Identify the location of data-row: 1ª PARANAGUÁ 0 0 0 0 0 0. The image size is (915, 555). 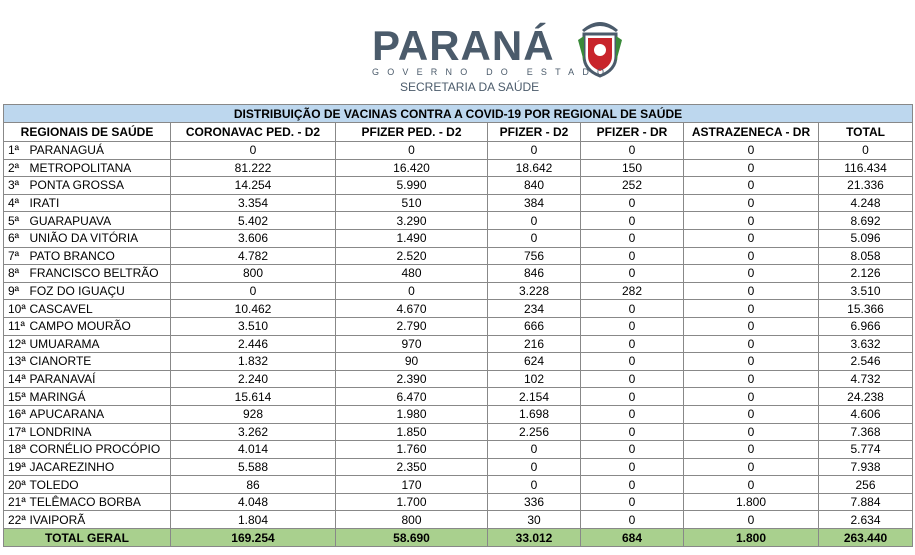
(458, 150).